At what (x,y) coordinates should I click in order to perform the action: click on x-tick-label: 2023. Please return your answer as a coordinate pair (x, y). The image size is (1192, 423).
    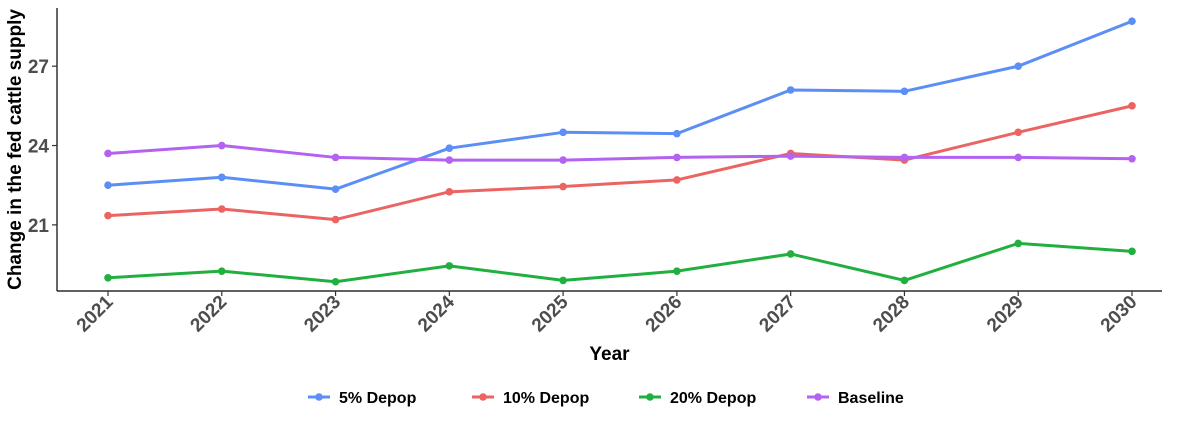
    Looking at the image, I should click on (322, 314).